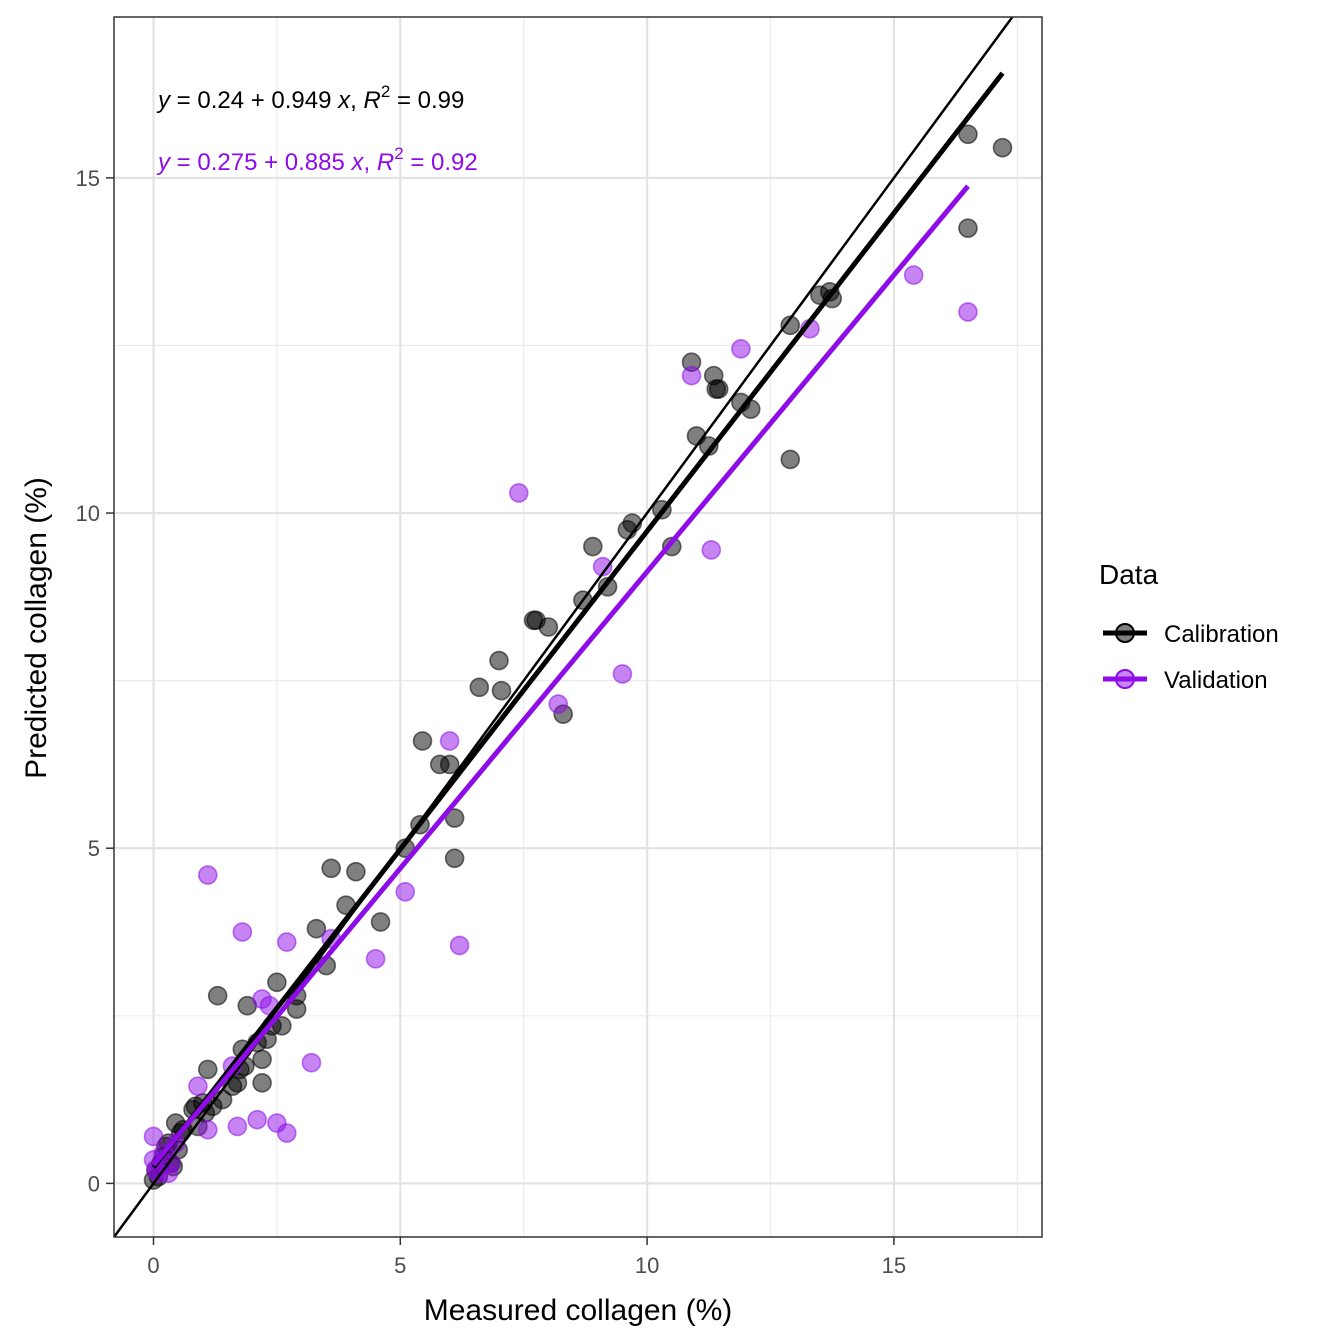 The width and height of the screenshot is (1344, 1344). What do you see at coordinates (578, 1310) in the screenshot?
I see `x-axis-title: Measured collagen (%)` at bounding box center [578, 1310].